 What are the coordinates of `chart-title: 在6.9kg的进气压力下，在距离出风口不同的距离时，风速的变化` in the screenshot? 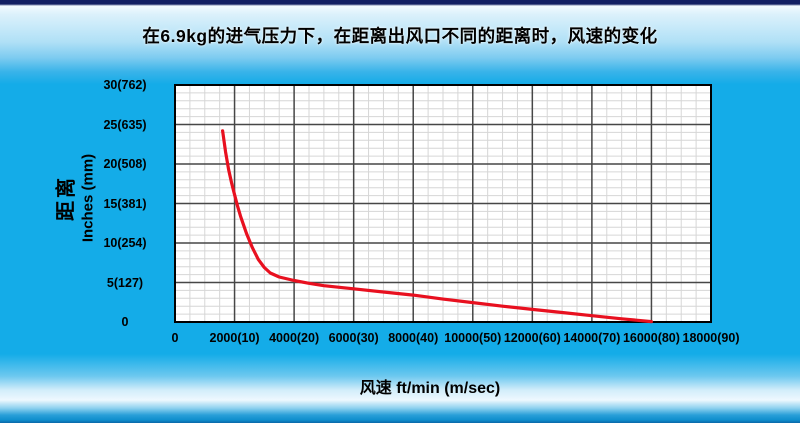 It's located at (400, 36).